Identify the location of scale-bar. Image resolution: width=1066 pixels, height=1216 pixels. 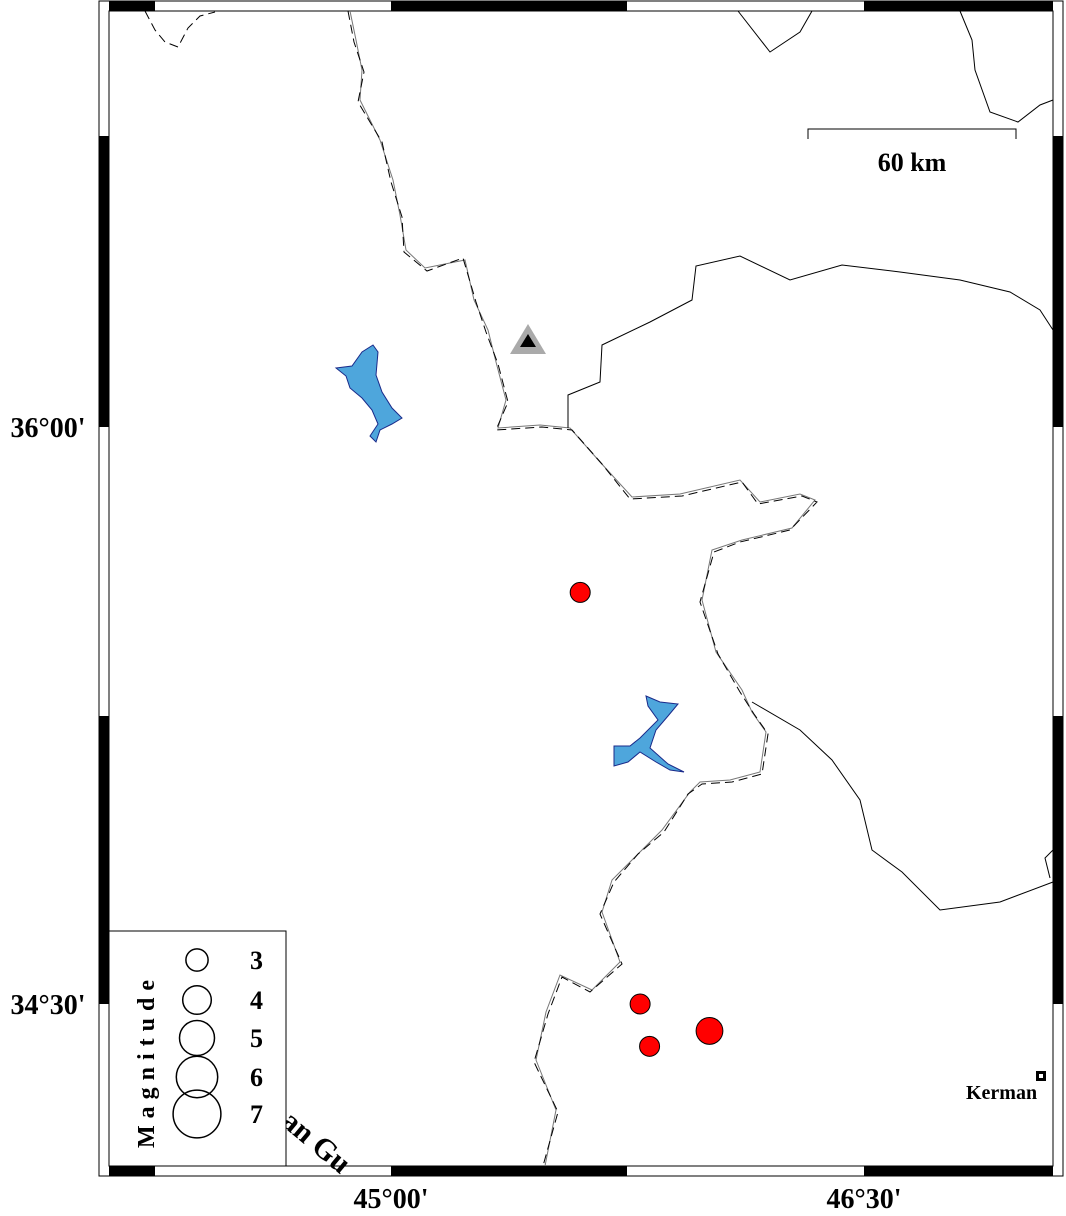
(912, 133).